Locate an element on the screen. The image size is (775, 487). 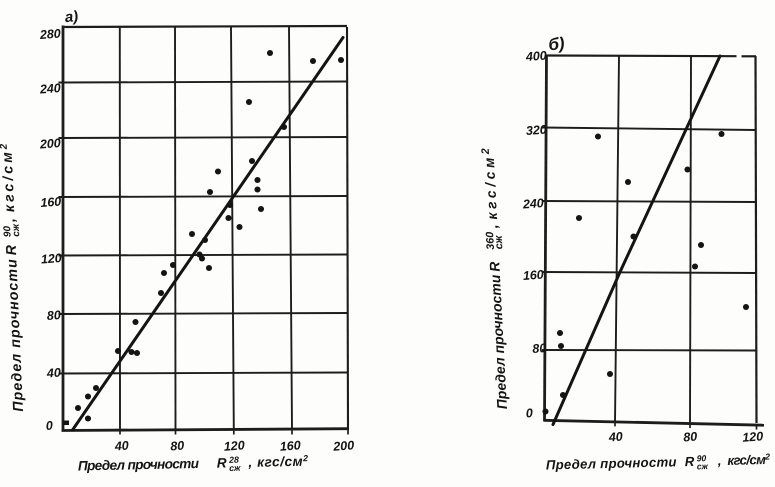
svg-text: б) is located at coordinates (556, 44).